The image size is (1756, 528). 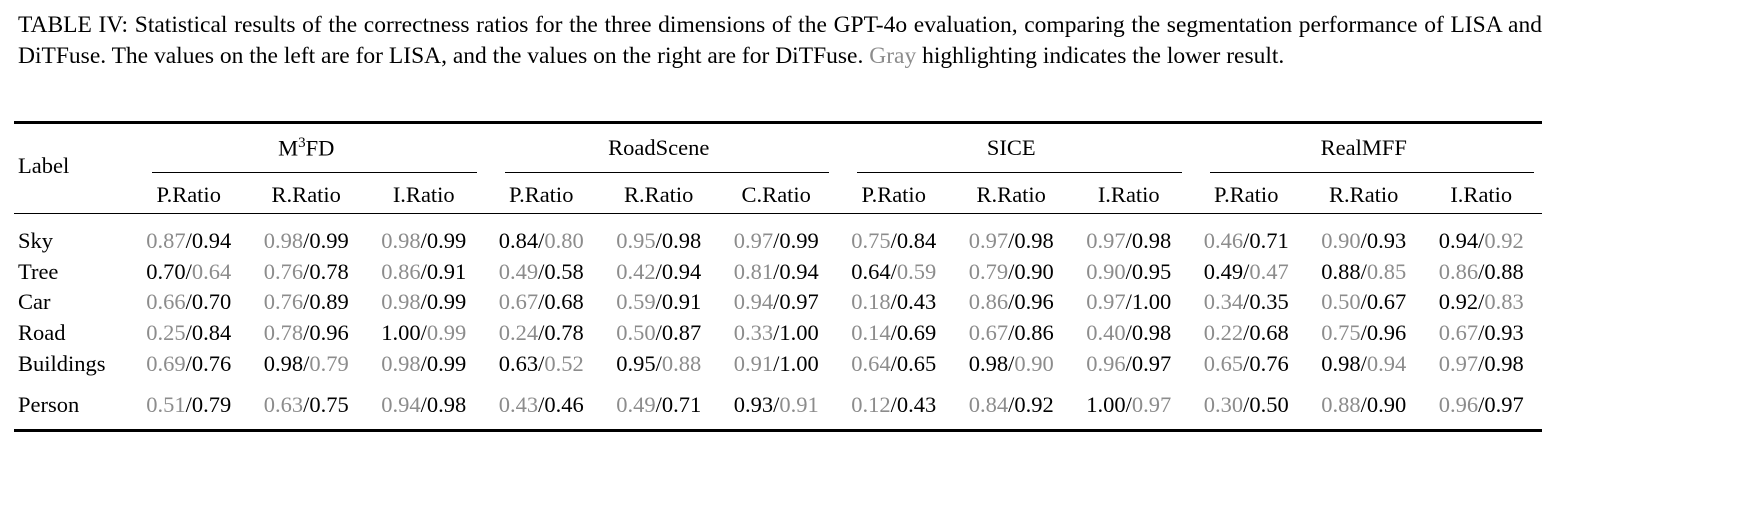 What do you see at coordinates (166, 240) in the screenshot?
I see `lisa-value: 0.87` at bounding box center [166, 240].